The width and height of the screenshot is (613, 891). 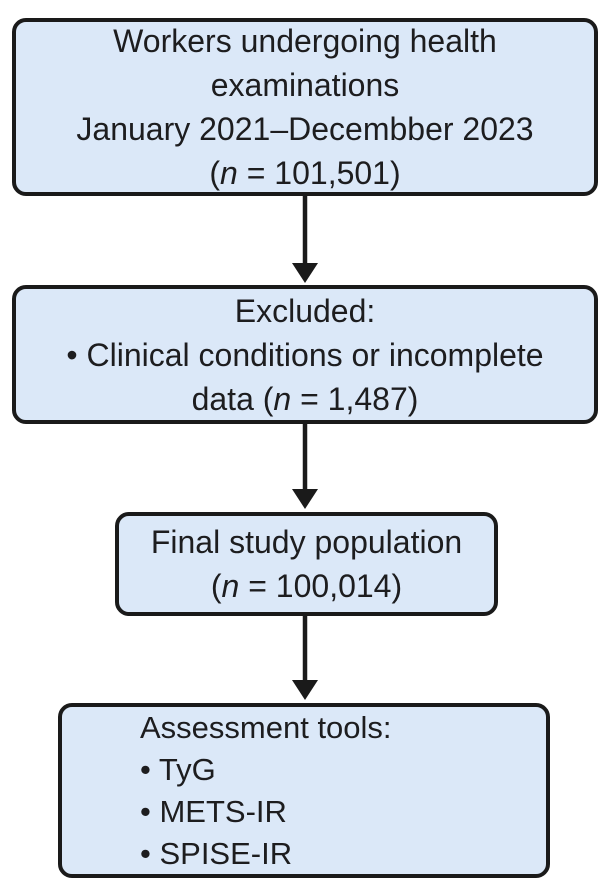 I want to click on bullet-item: • SPISE-IR, so click(x=216, y=853).